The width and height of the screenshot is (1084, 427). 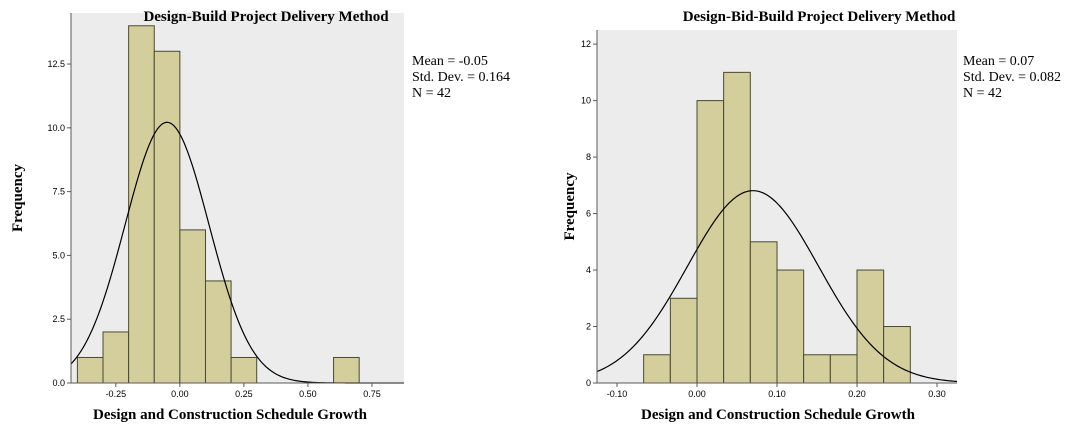 I want to click on x-tick-label: 0.50, so click(x=308, y=394).